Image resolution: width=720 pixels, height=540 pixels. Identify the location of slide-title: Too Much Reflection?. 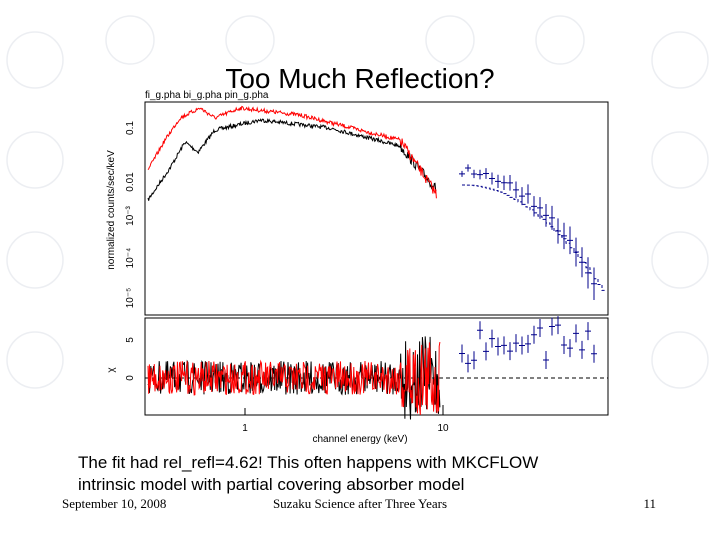
(359, 78).